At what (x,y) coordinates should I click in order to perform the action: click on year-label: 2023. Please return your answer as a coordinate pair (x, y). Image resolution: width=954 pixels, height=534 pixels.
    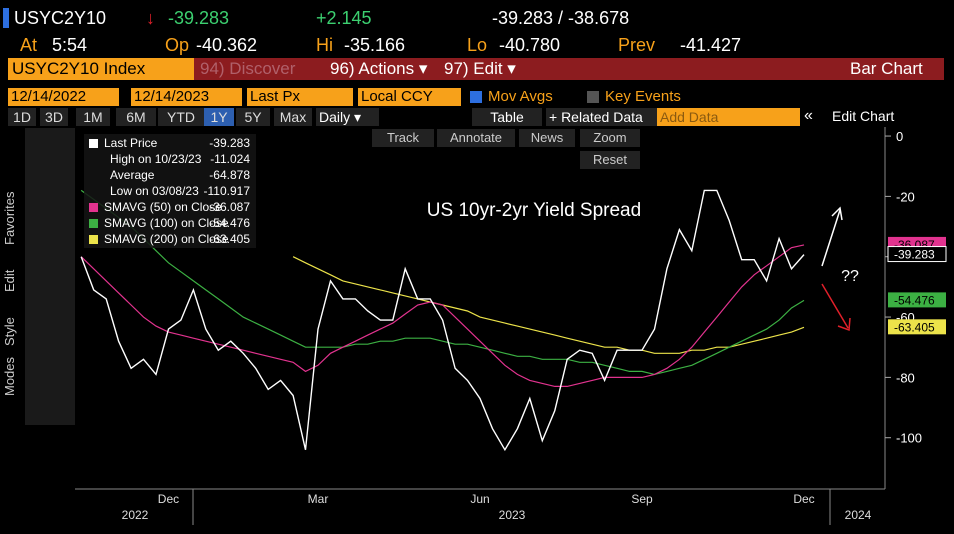
    Looking at the image, I should click on (512, 515).